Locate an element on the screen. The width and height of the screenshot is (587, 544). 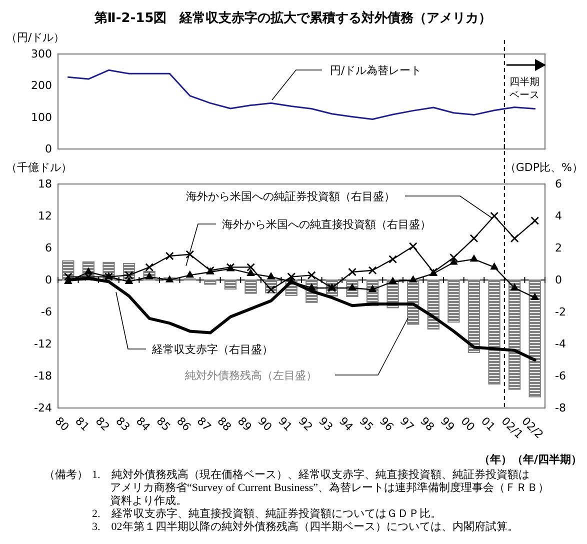
x-tick-label: 94 is located at coordinates (346, 424).